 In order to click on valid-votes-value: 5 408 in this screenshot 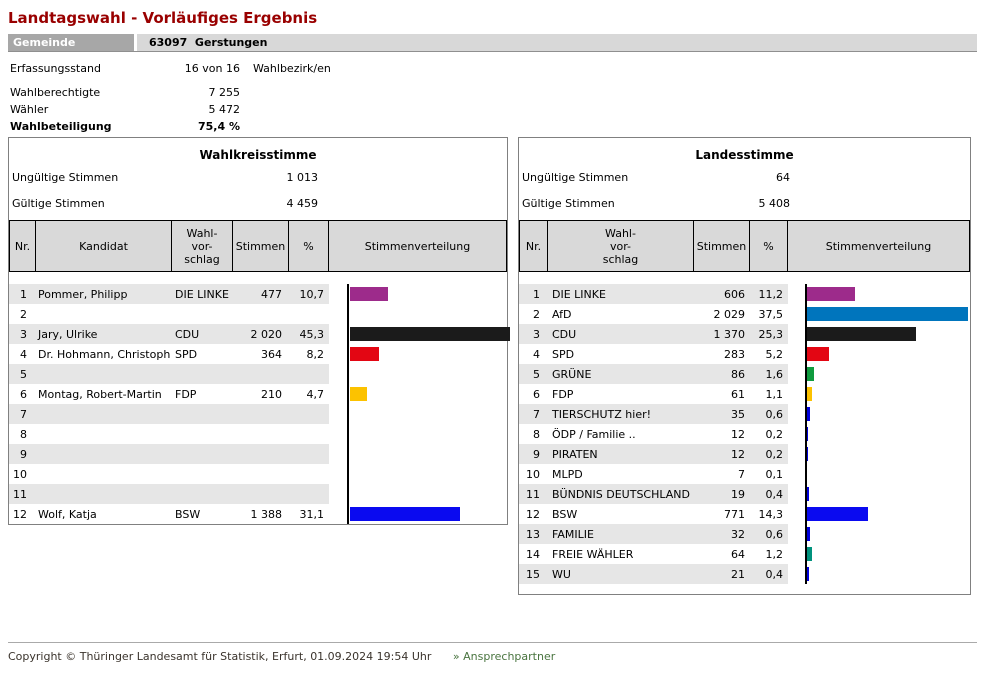, I will do `click(774, 203)`.